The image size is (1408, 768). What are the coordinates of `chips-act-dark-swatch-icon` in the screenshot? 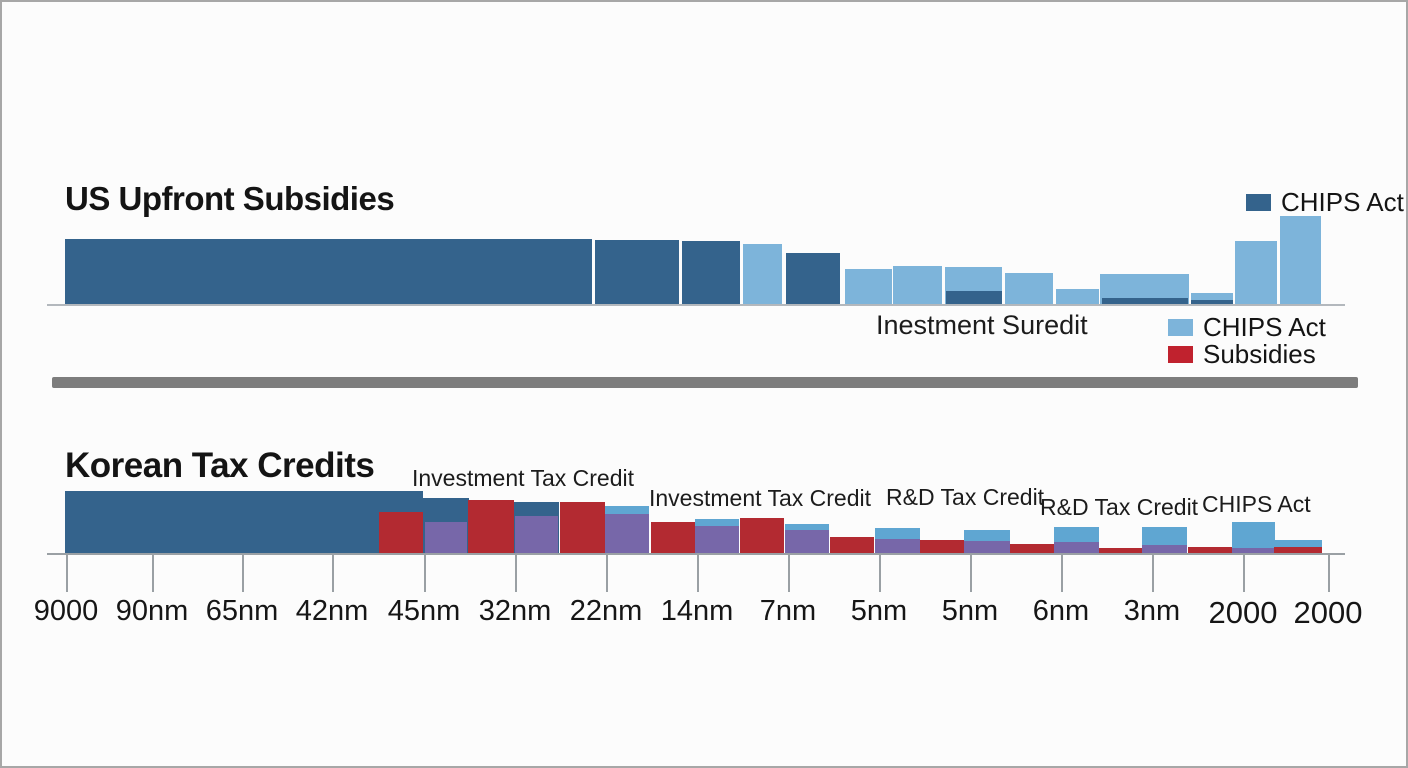 It's located at (1258, 202).